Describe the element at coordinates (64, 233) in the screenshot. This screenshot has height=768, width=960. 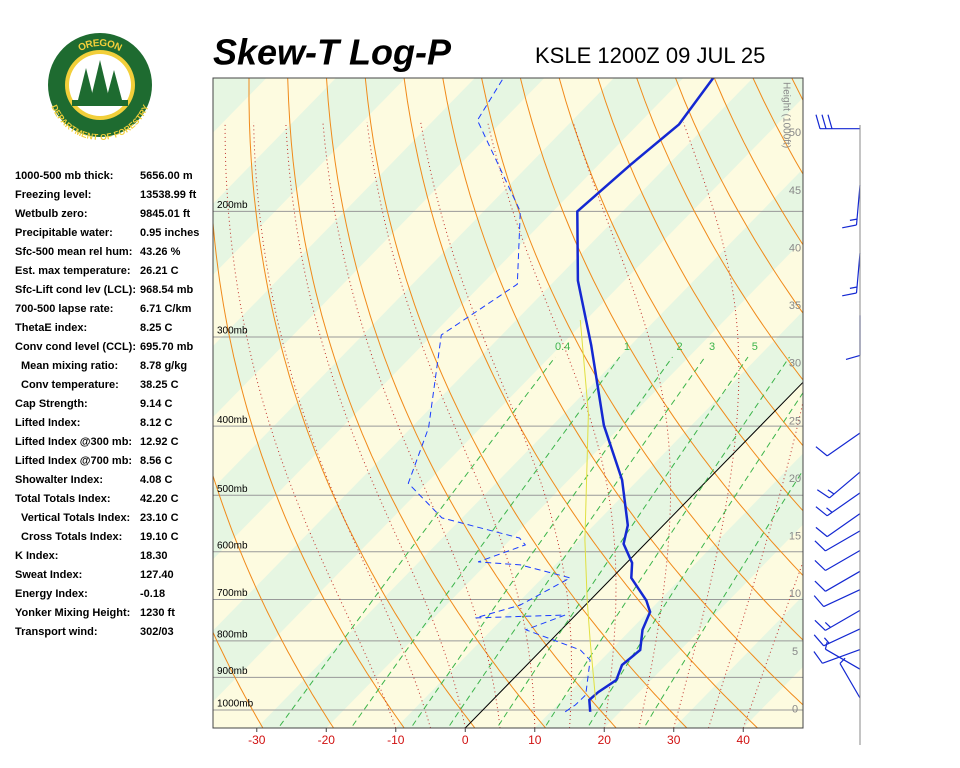
I see `index-label: Precipitable water:` at that location.